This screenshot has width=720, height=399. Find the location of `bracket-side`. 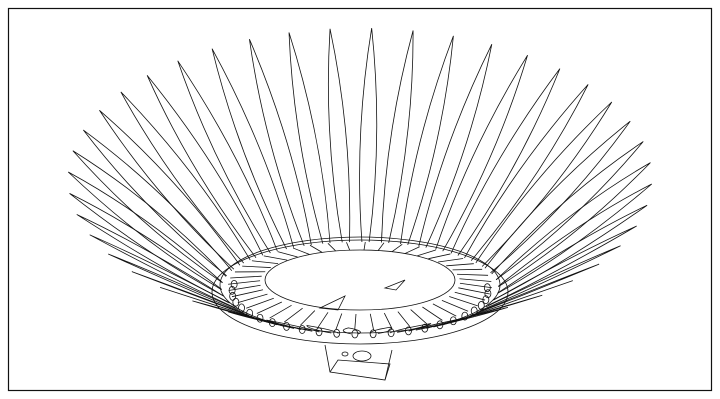

bracket-side is located at coordinates (360, 370).